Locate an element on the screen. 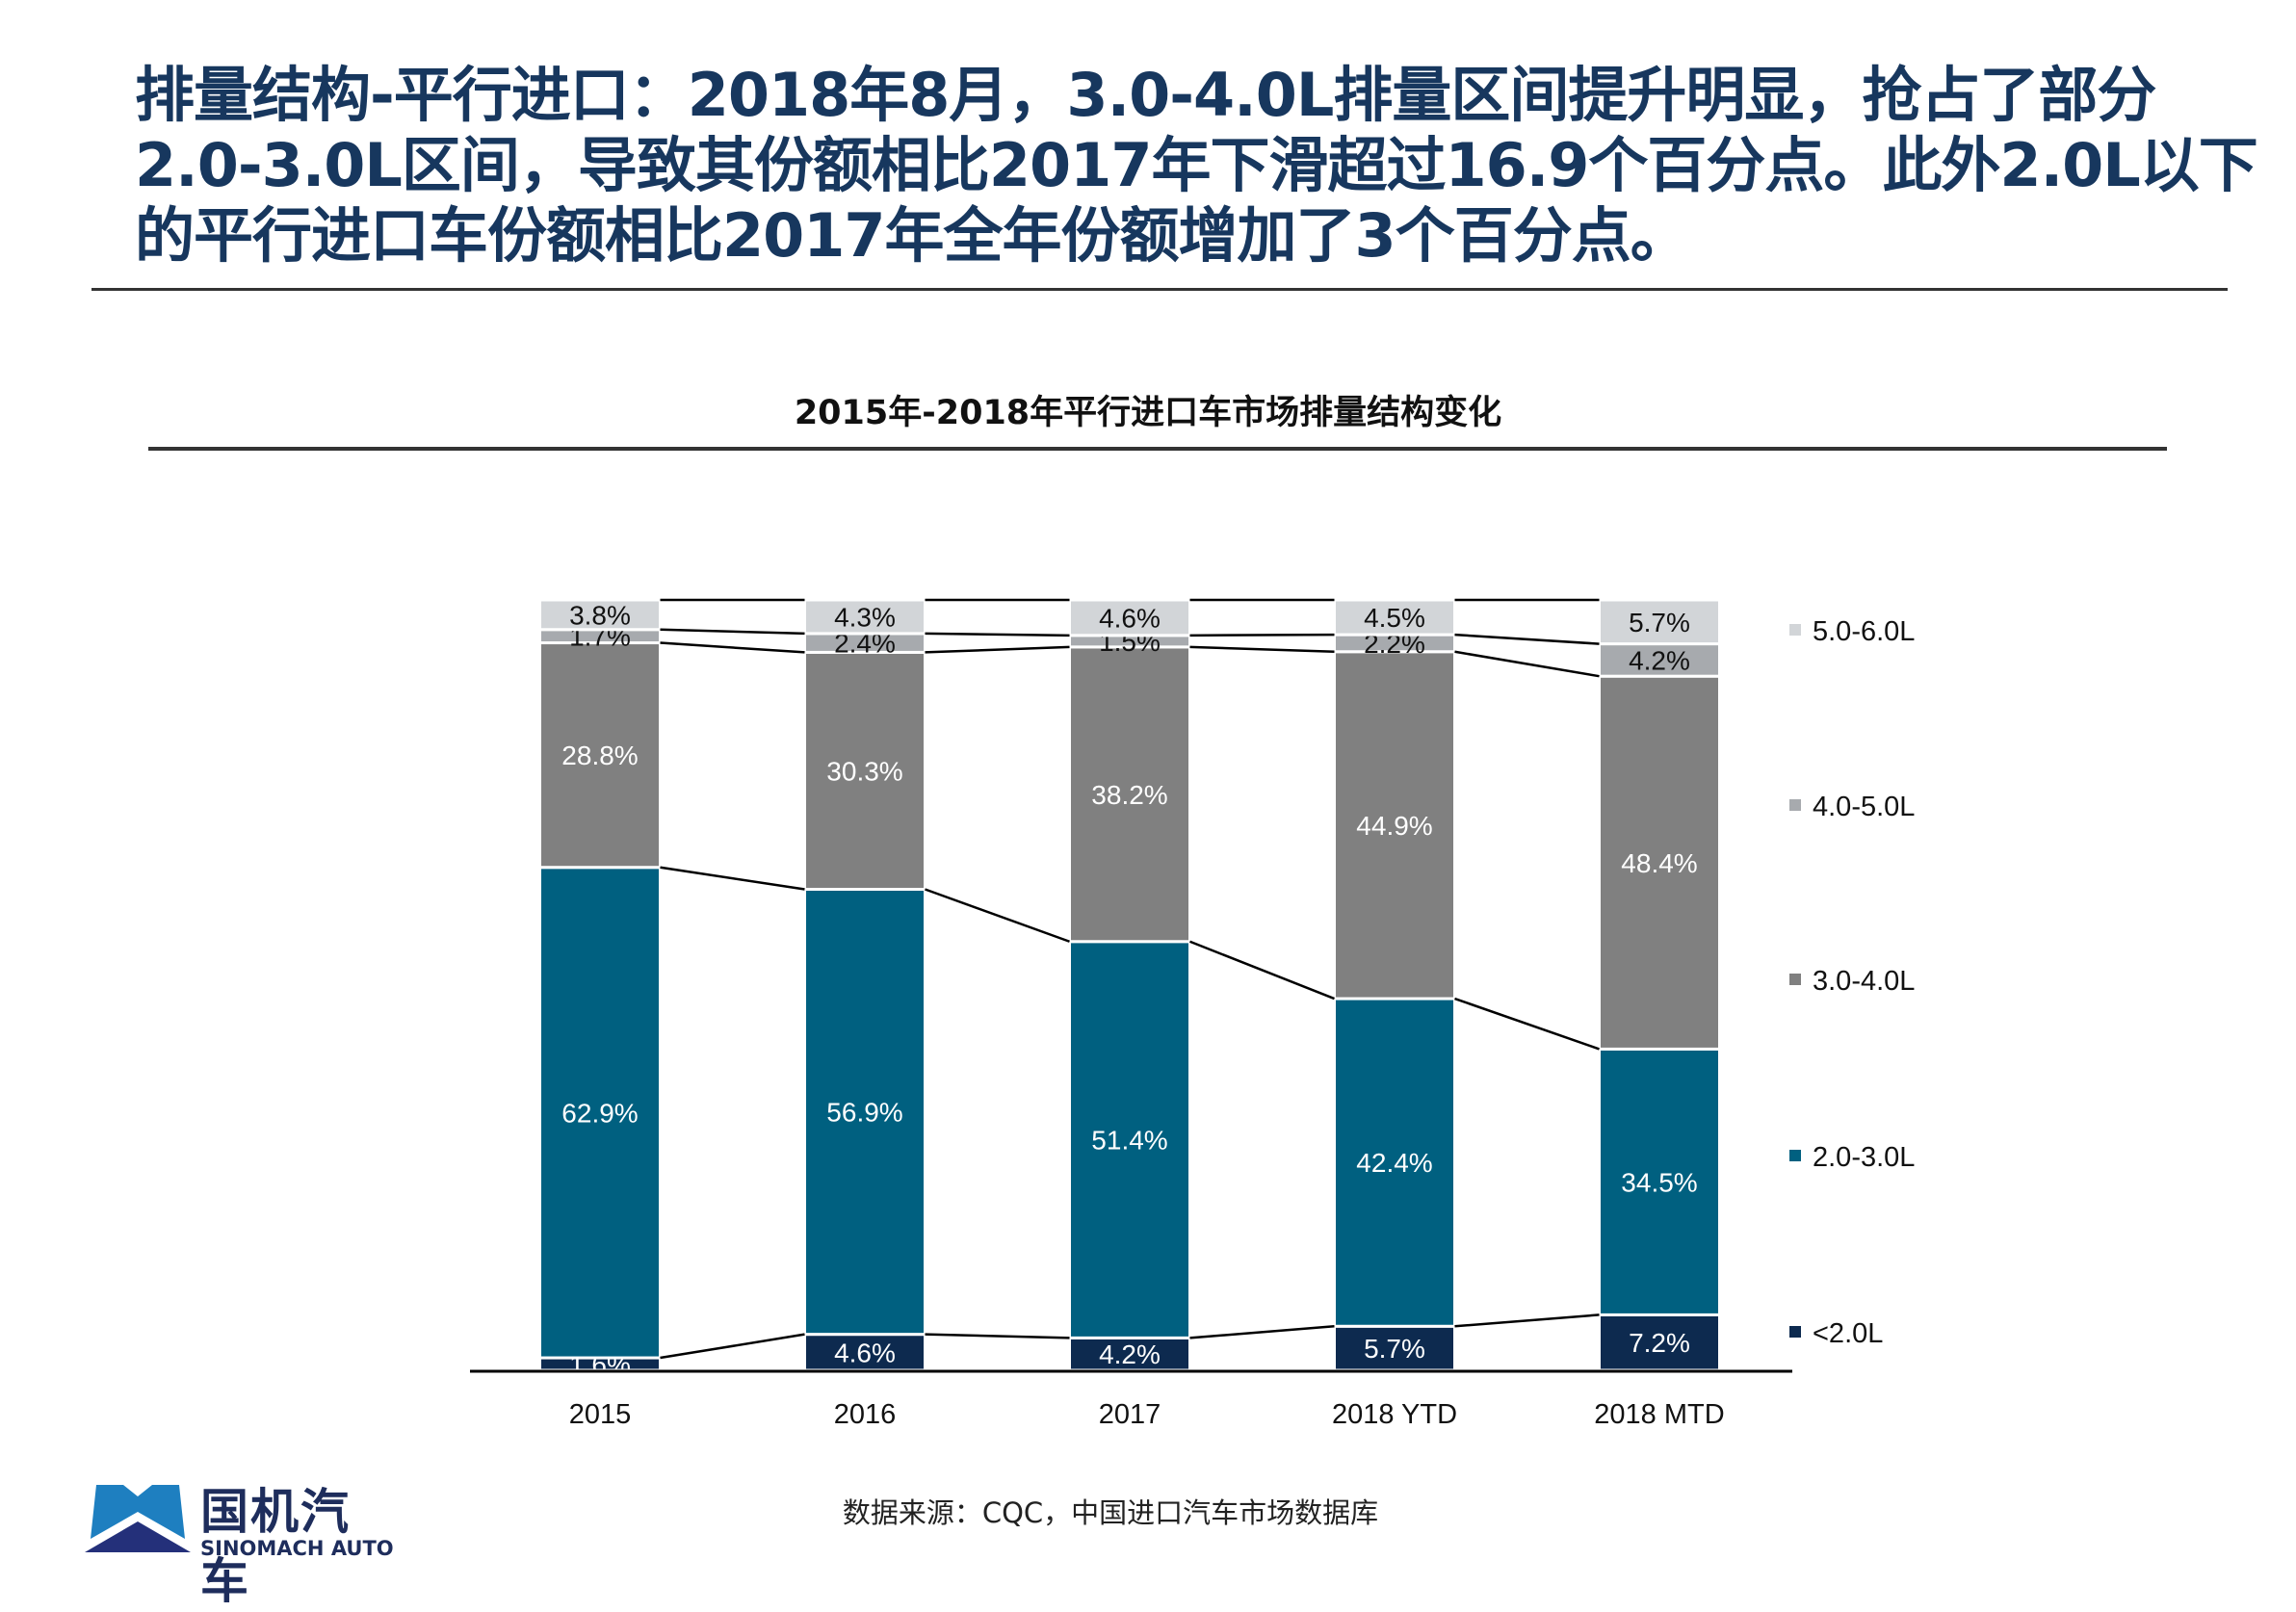  data-label: 38.2% is located at coordinates (1129, 795).